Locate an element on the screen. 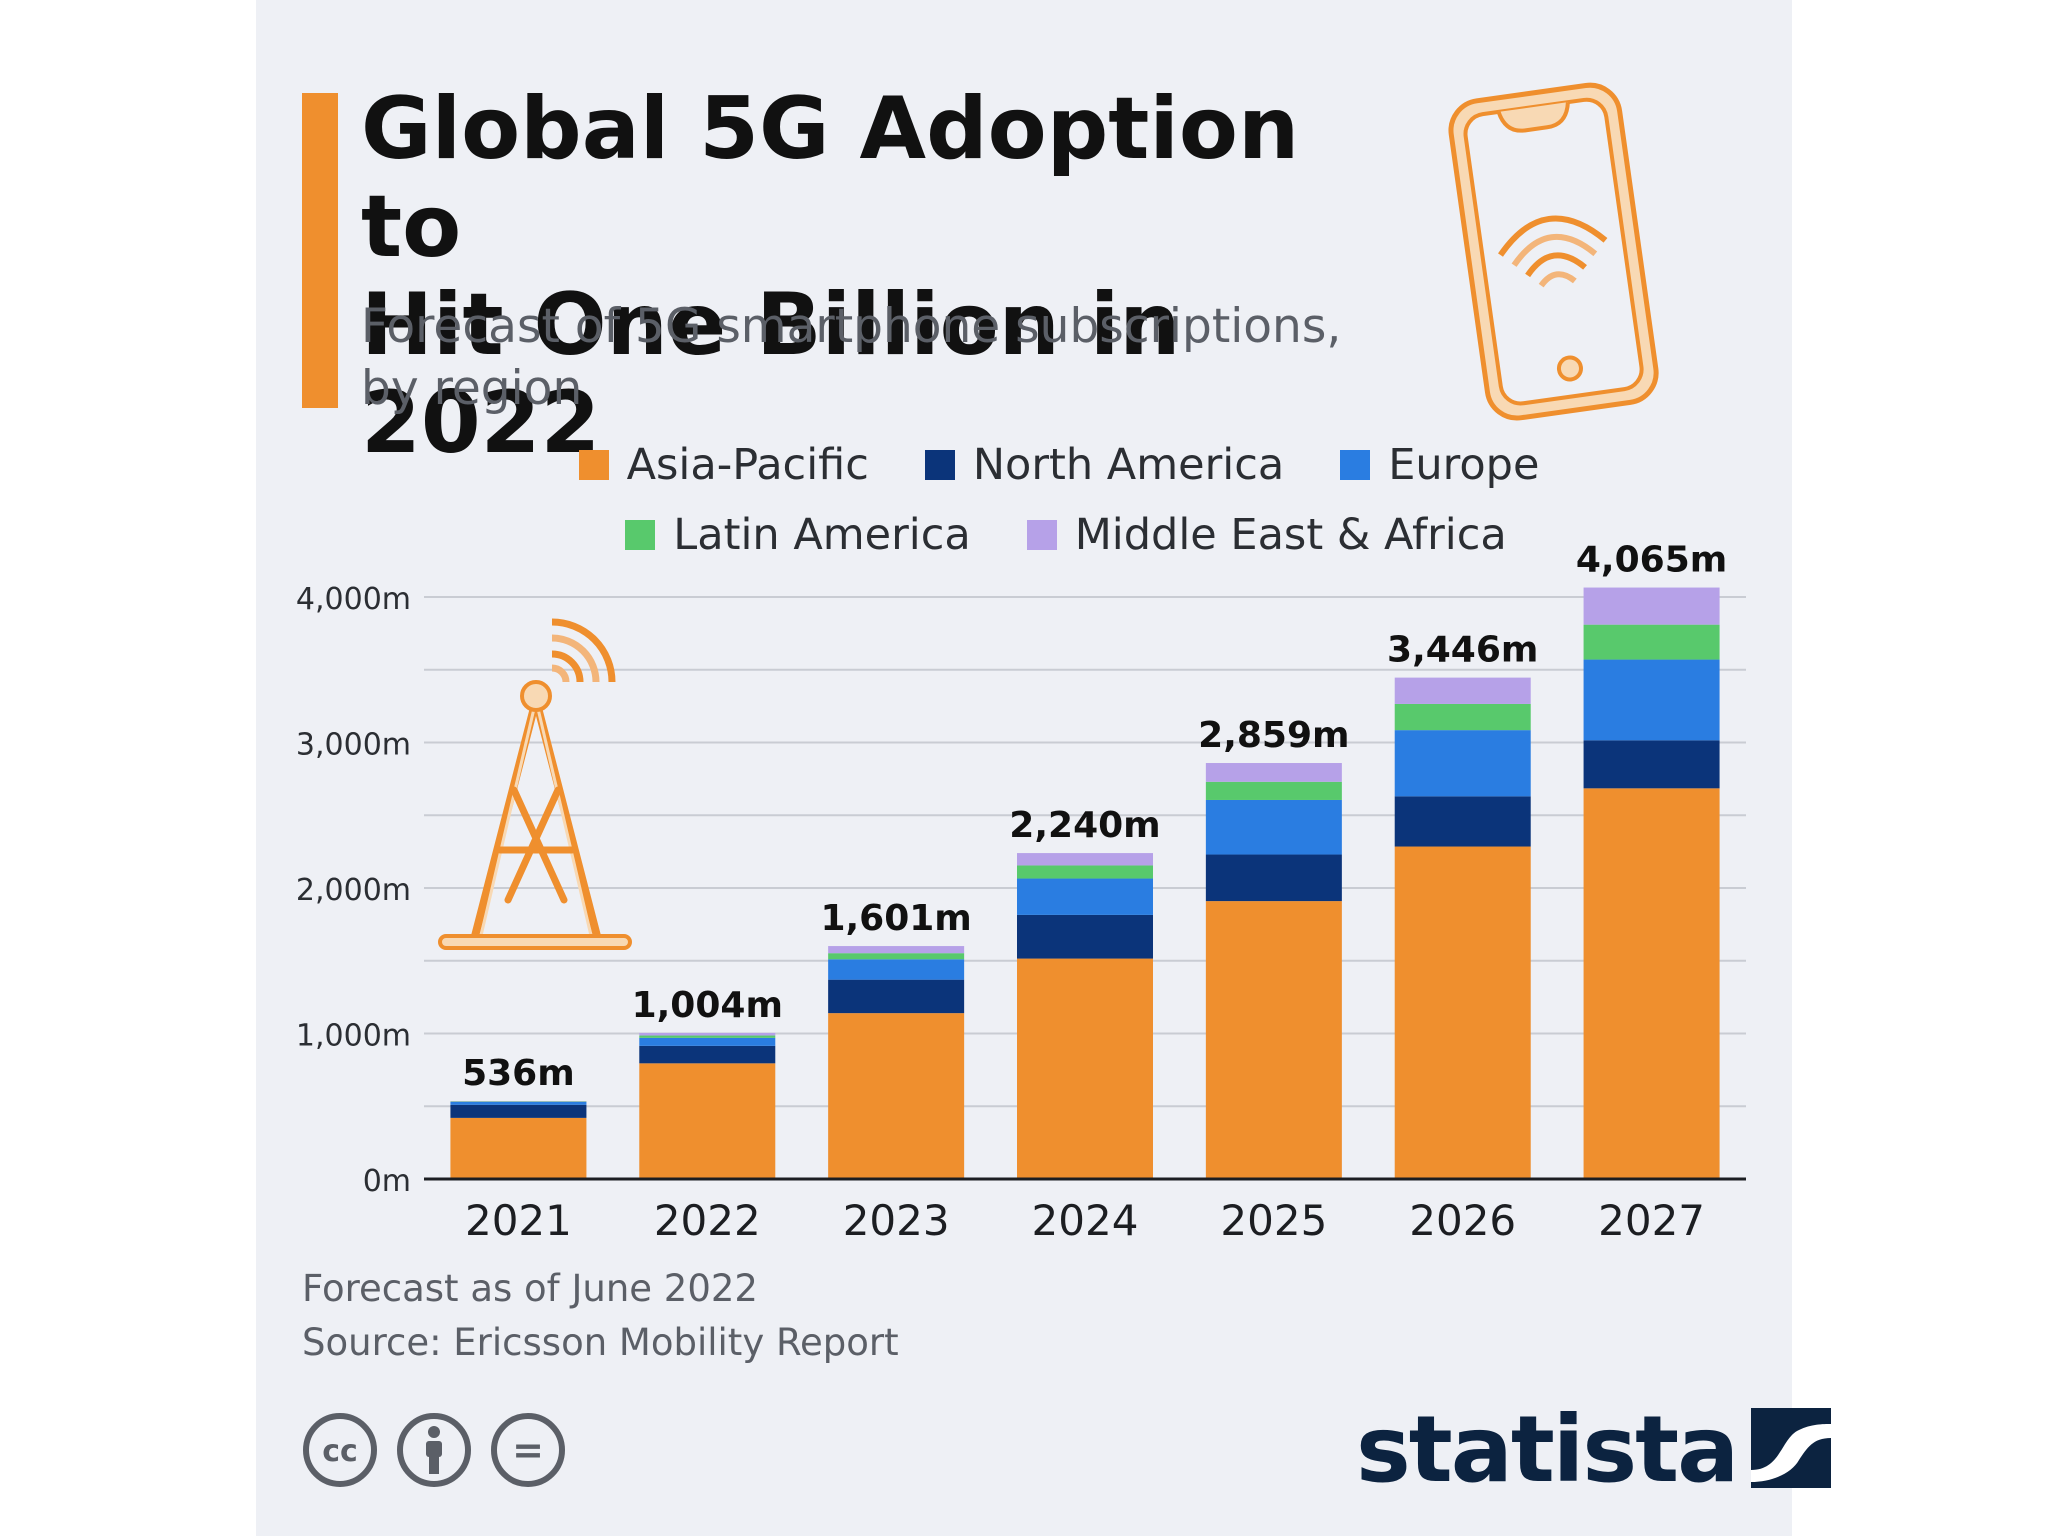  bar-segment-north-america-2024 is located at coordinates (1085, 936).